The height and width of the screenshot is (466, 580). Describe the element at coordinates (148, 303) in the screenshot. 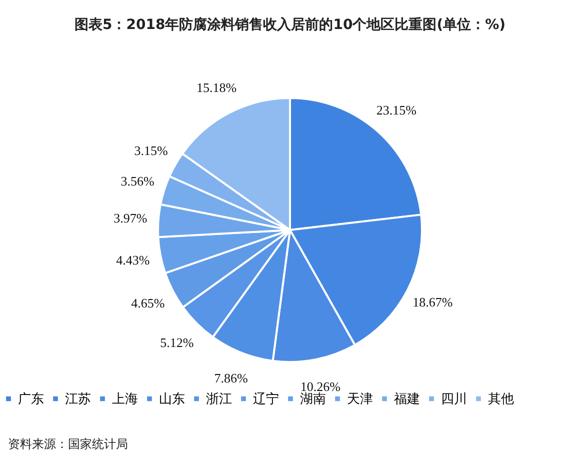

I see `data-label: 4.65%` at that location.